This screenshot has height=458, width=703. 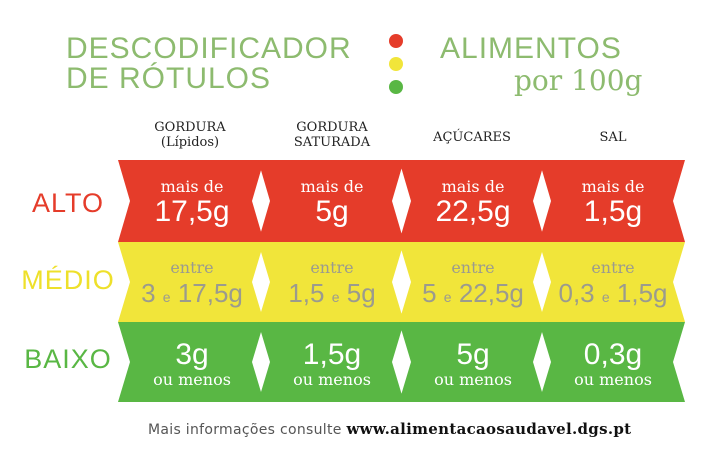 I want to click on alto-cell-value: 22,5g, so click(x=473, y=211).